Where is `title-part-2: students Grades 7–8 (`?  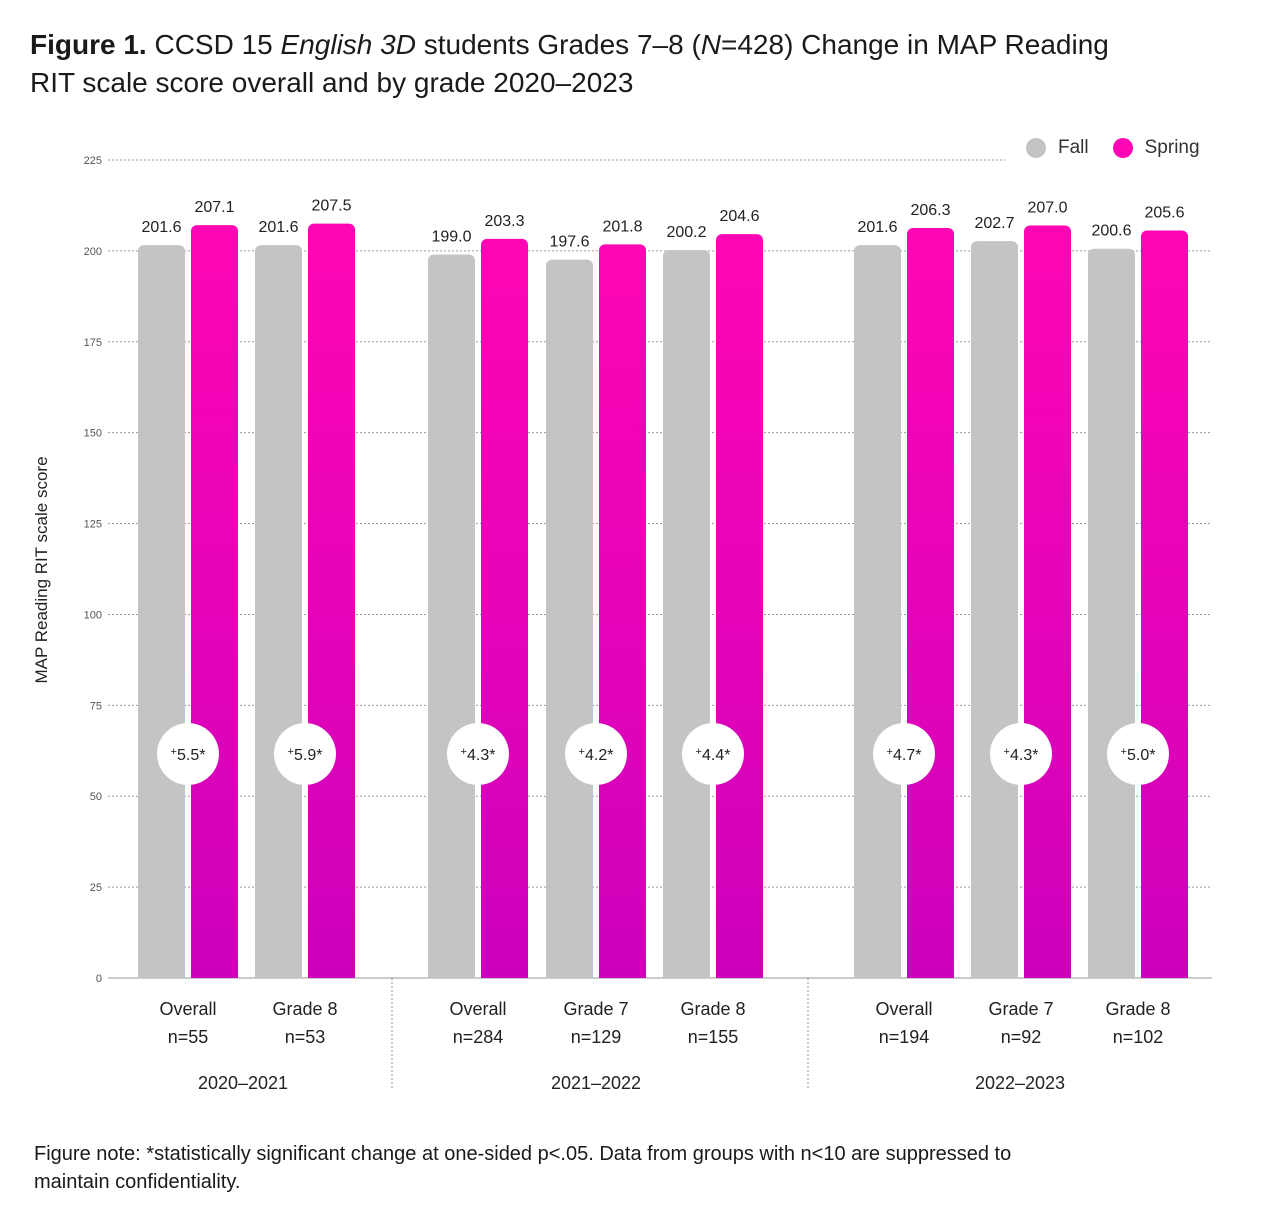
title-part-2: students Grades 7–8 ( is located at coordinates (558, 44).